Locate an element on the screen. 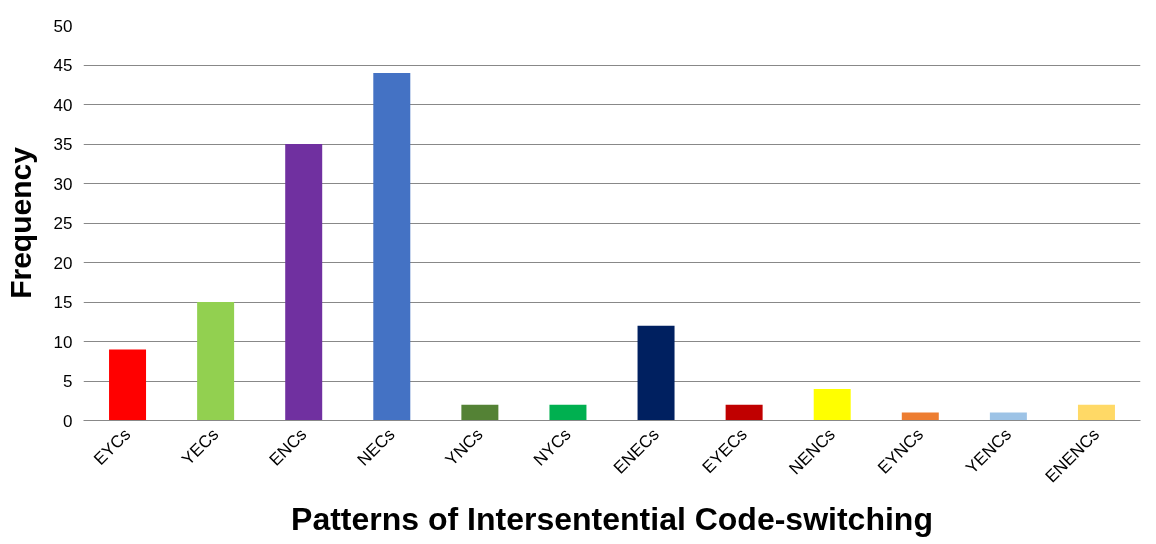 The image size is (1156, 544). y-tick-label: 25 is located at coordinates (63, 223).